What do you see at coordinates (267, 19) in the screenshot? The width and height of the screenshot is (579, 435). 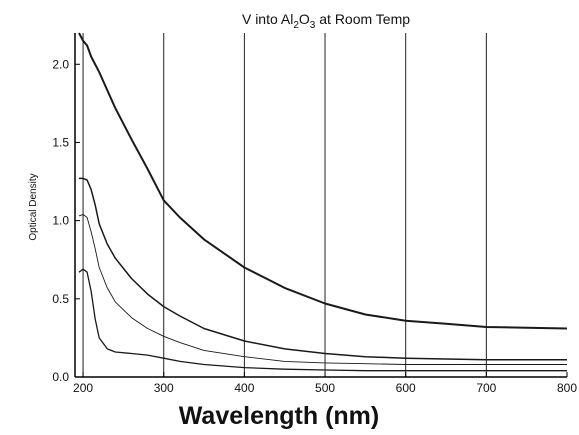 I see `chart-title-part: V into Al` at bounding box center [267, 19].